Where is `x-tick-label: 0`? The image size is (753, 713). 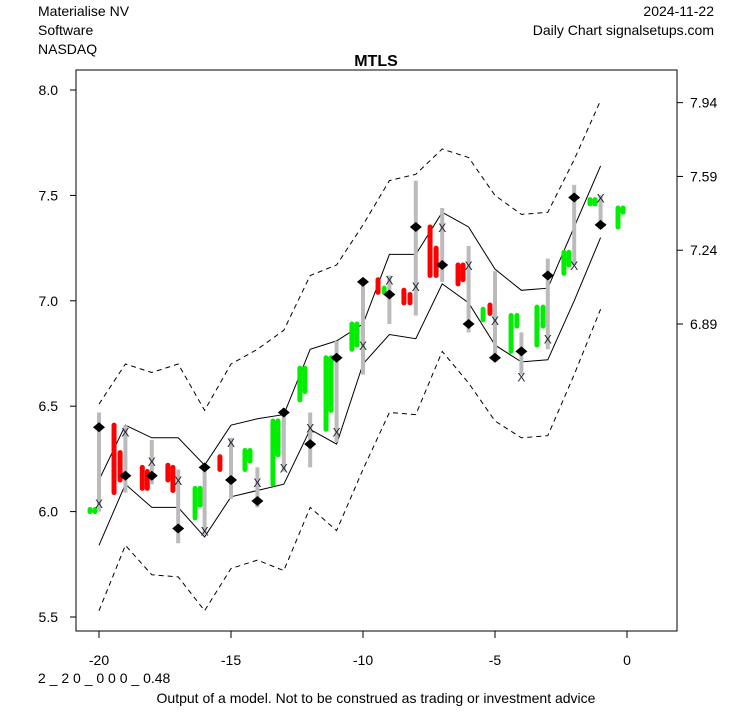 x-tick-label: 0 is located at coordinates (627, 660).